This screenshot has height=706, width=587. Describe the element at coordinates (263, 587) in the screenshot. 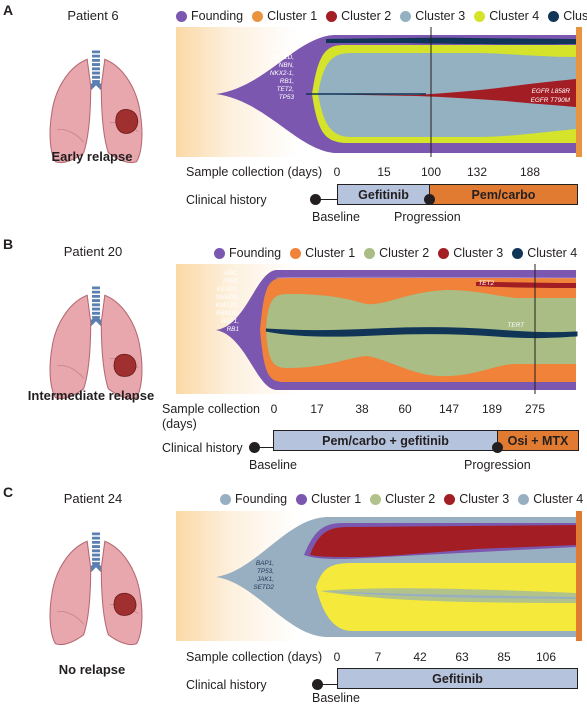

I see `mutation-label: SETD2` at that location.